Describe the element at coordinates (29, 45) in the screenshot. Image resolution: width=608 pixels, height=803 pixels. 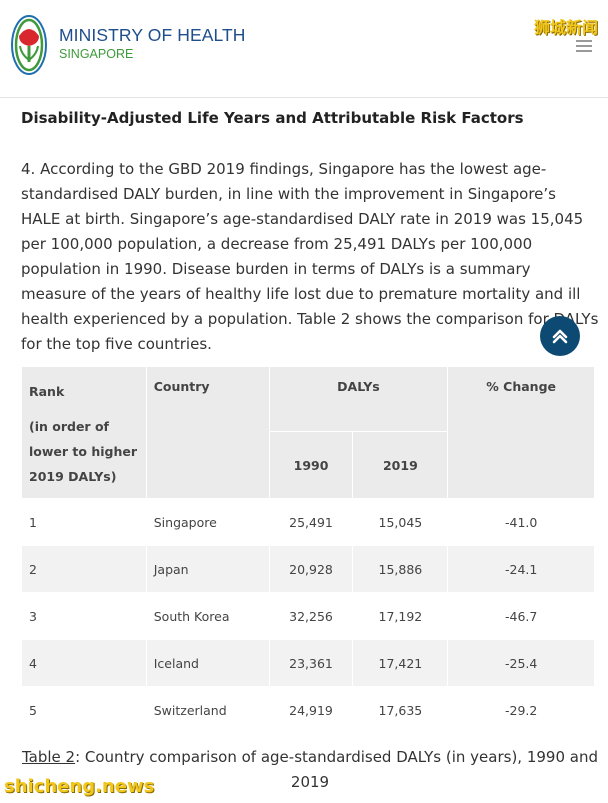
I see `moh-logo-icon` at that location.